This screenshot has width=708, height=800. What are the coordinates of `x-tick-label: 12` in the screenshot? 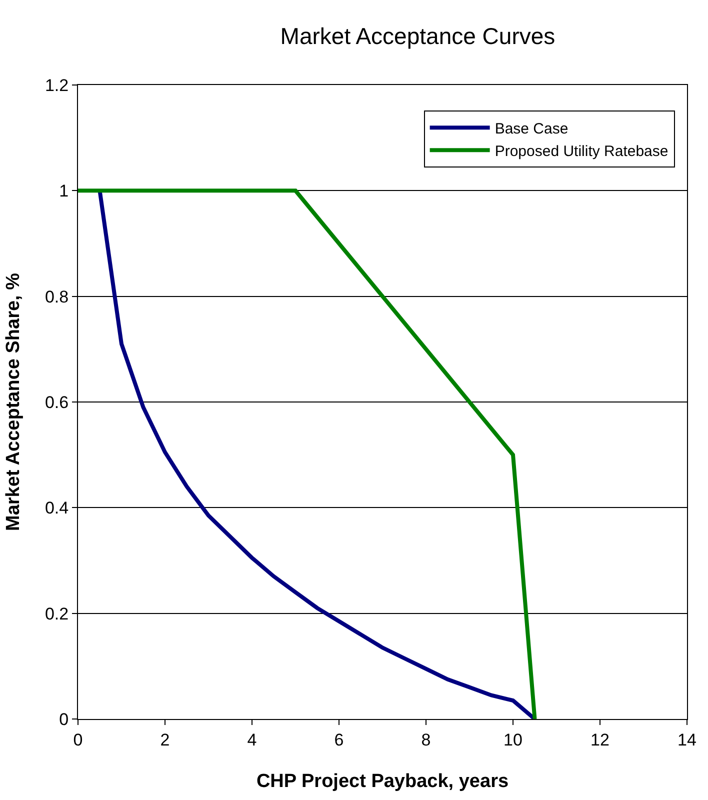 It's located at (600, 740).